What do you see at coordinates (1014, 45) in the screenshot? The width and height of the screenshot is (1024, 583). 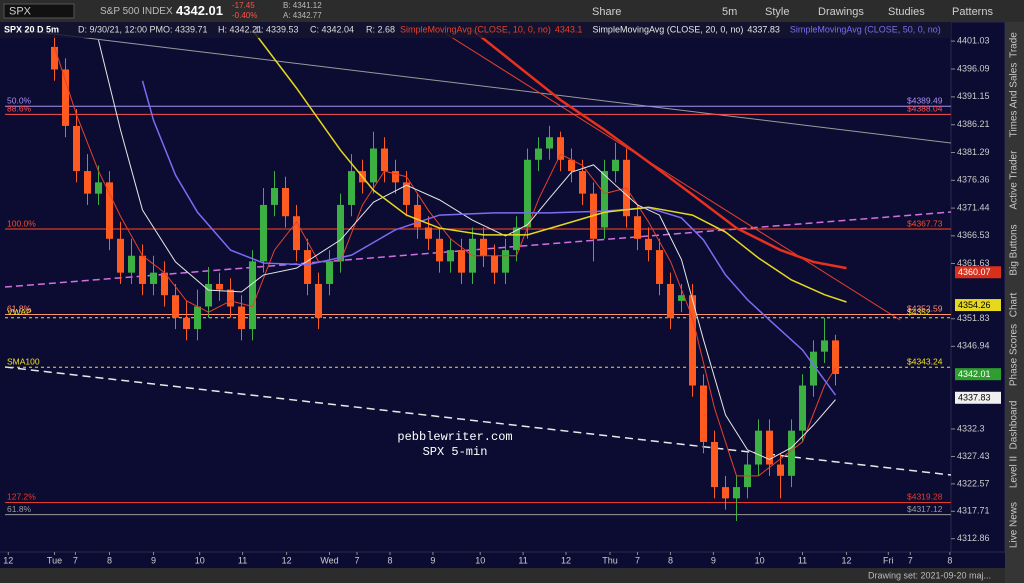 I see `sidebar-tab: Trade` at bounding box center [1014, 45].